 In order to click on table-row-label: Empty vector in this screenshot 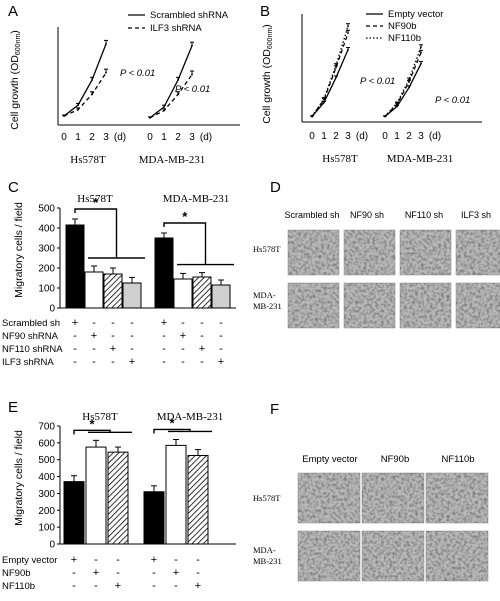, I will do `click(29, 560)`.